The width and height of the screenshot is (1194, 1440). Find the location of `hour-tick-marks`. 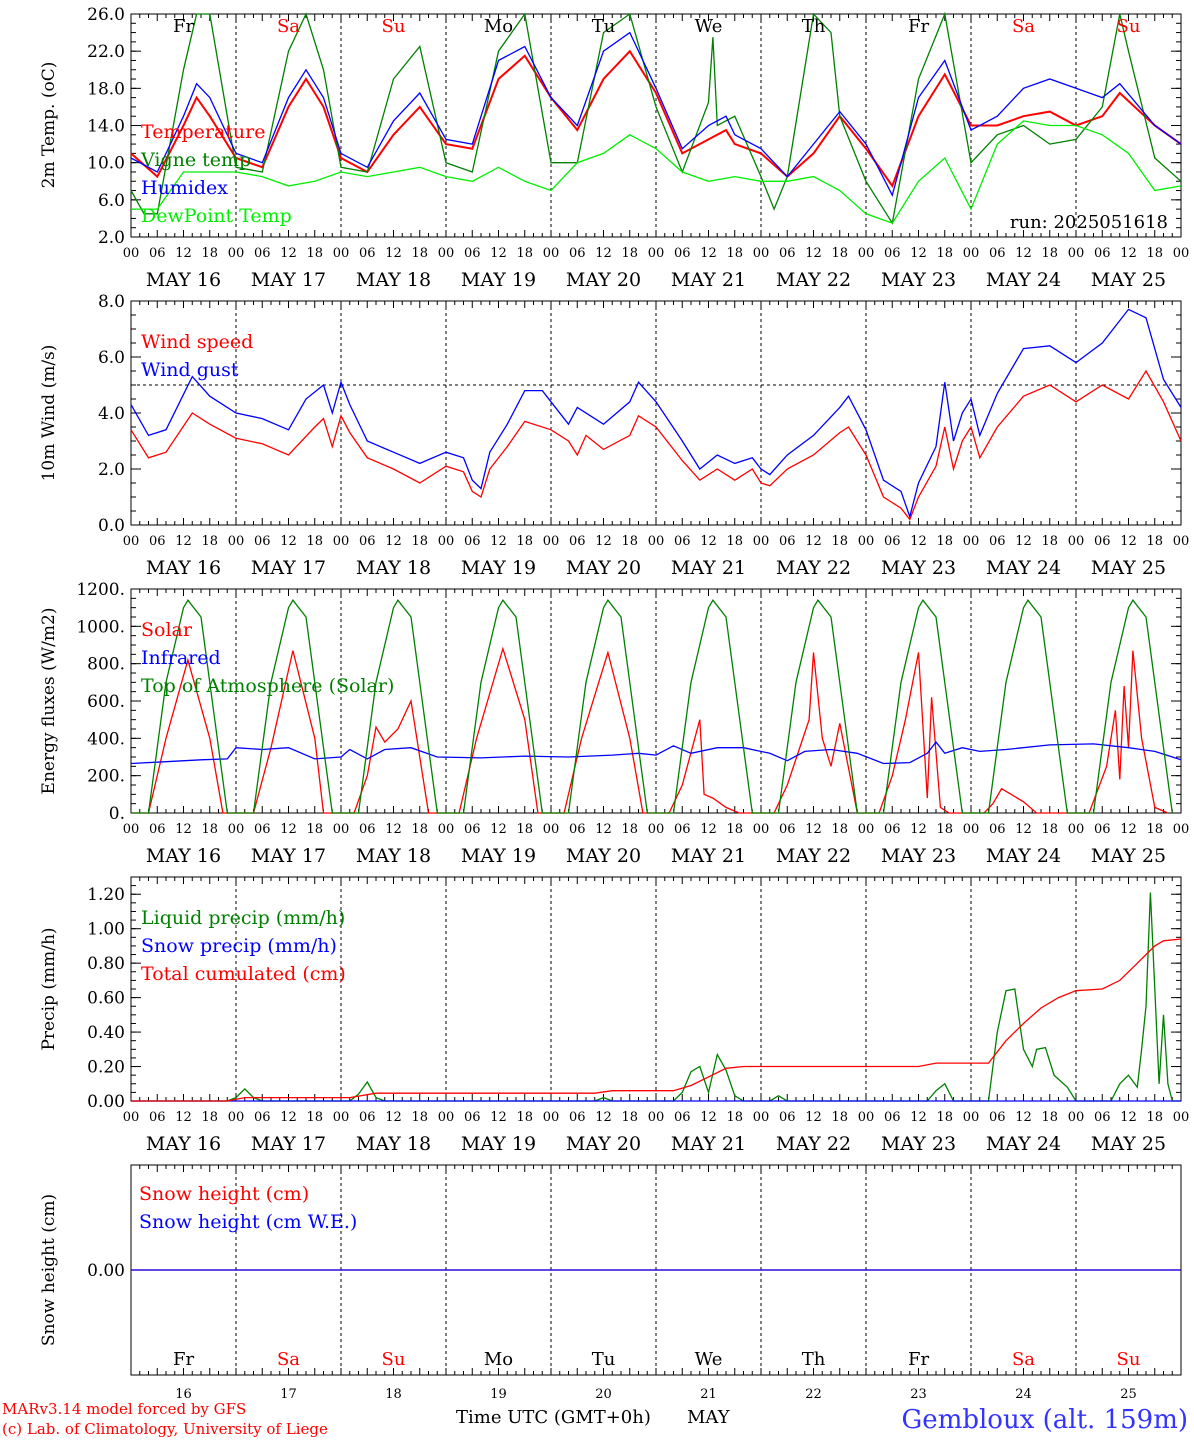

hour-tick-marks is located at coordinates (656, 701).